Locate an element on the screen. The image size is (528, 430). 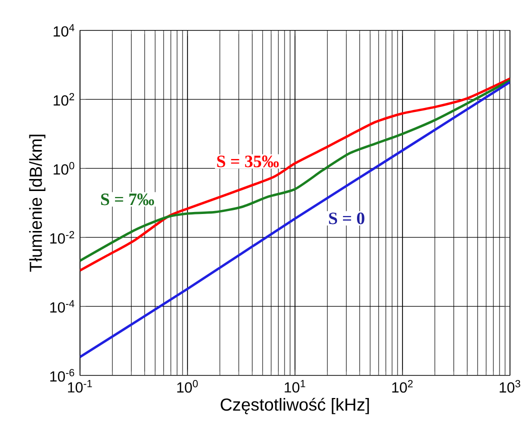
x-tick-label: 10$^{2}$ is located at coordinates (402, 386).